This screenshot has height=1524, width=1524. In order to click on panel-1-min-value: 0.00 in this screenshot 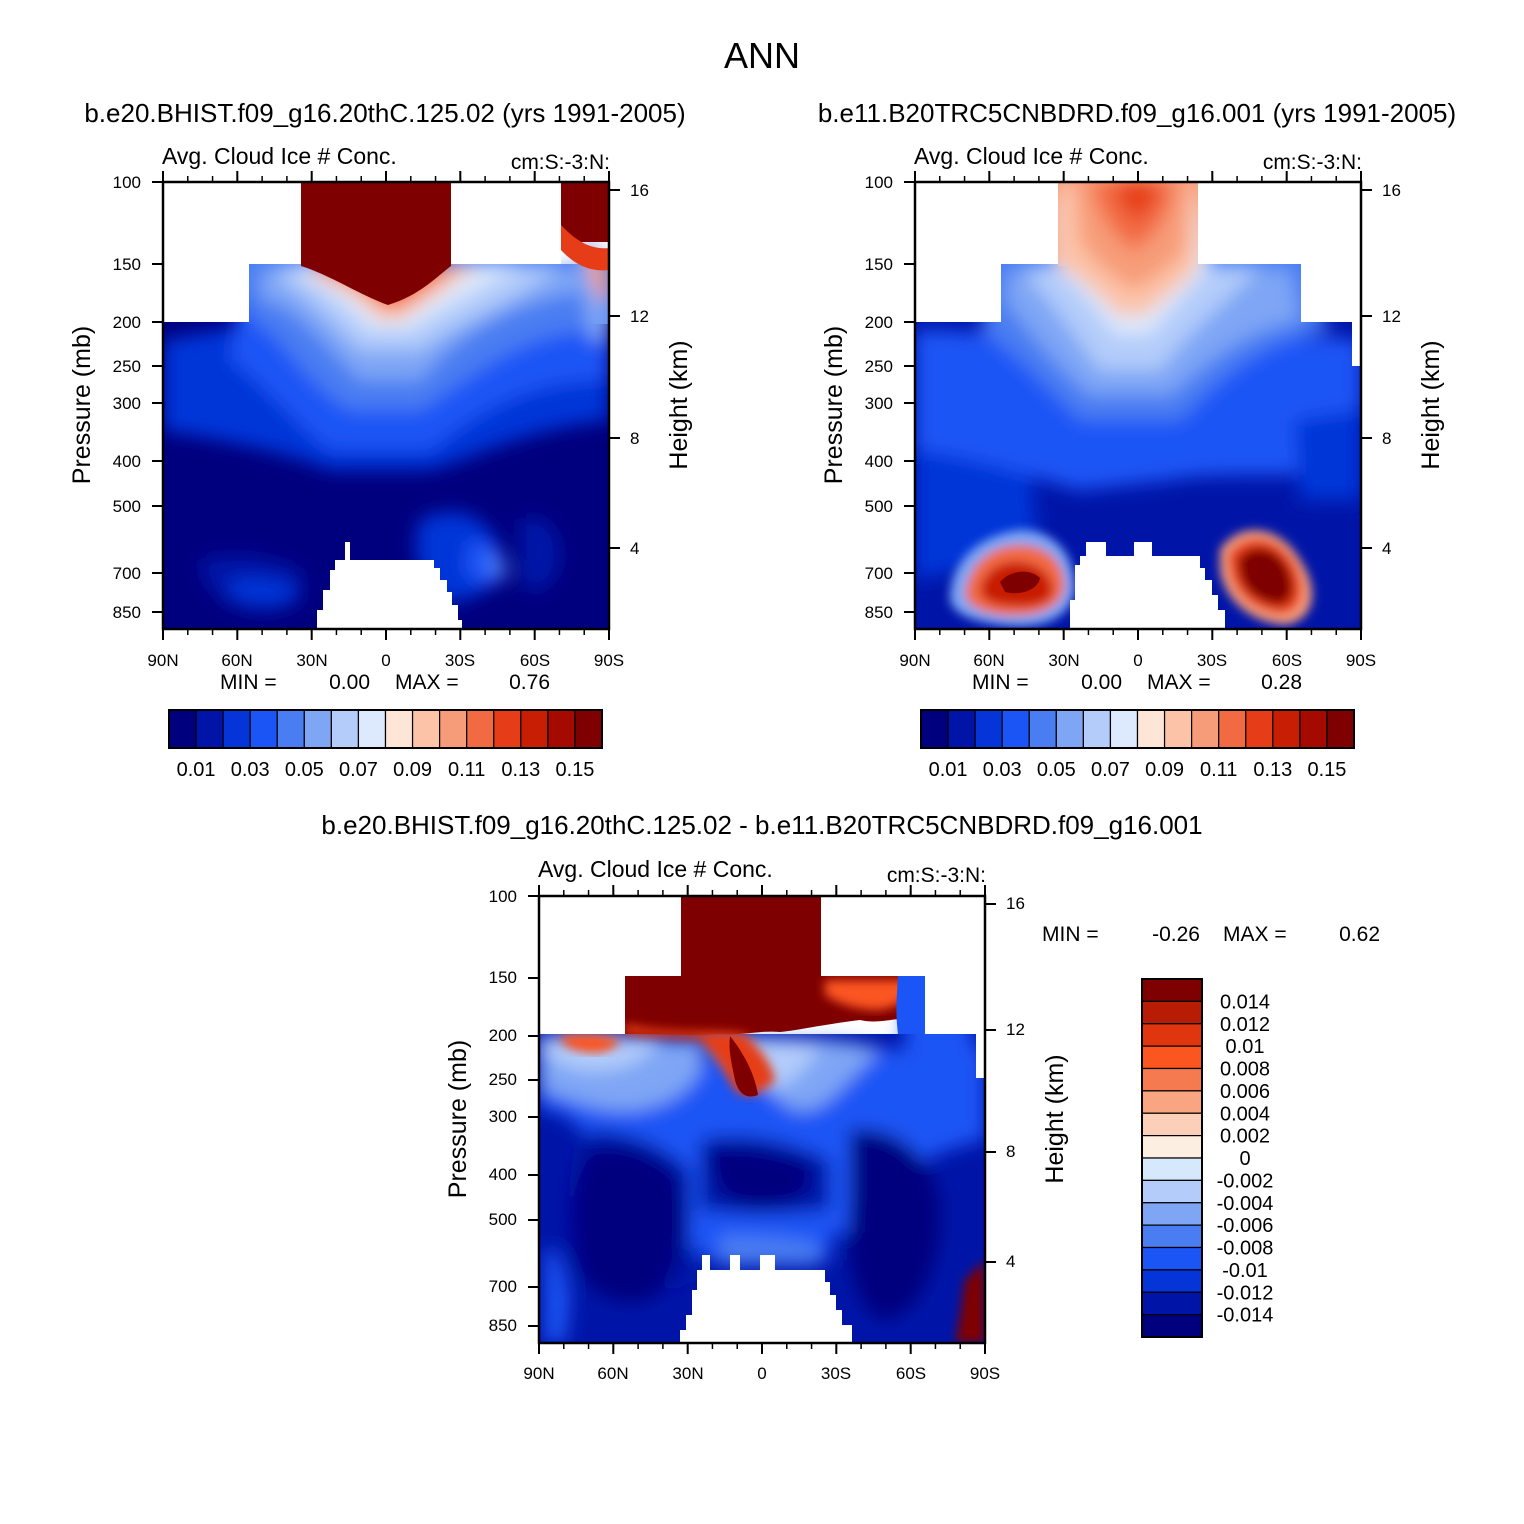, I will do `click(349, 682)`.